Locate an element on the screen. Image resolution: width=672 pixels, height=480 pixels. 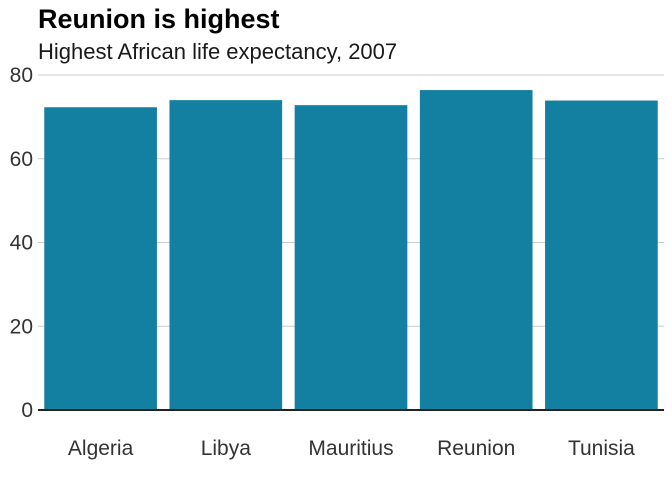
x-tick-label: Reunion is located at coordinates (476, 448).